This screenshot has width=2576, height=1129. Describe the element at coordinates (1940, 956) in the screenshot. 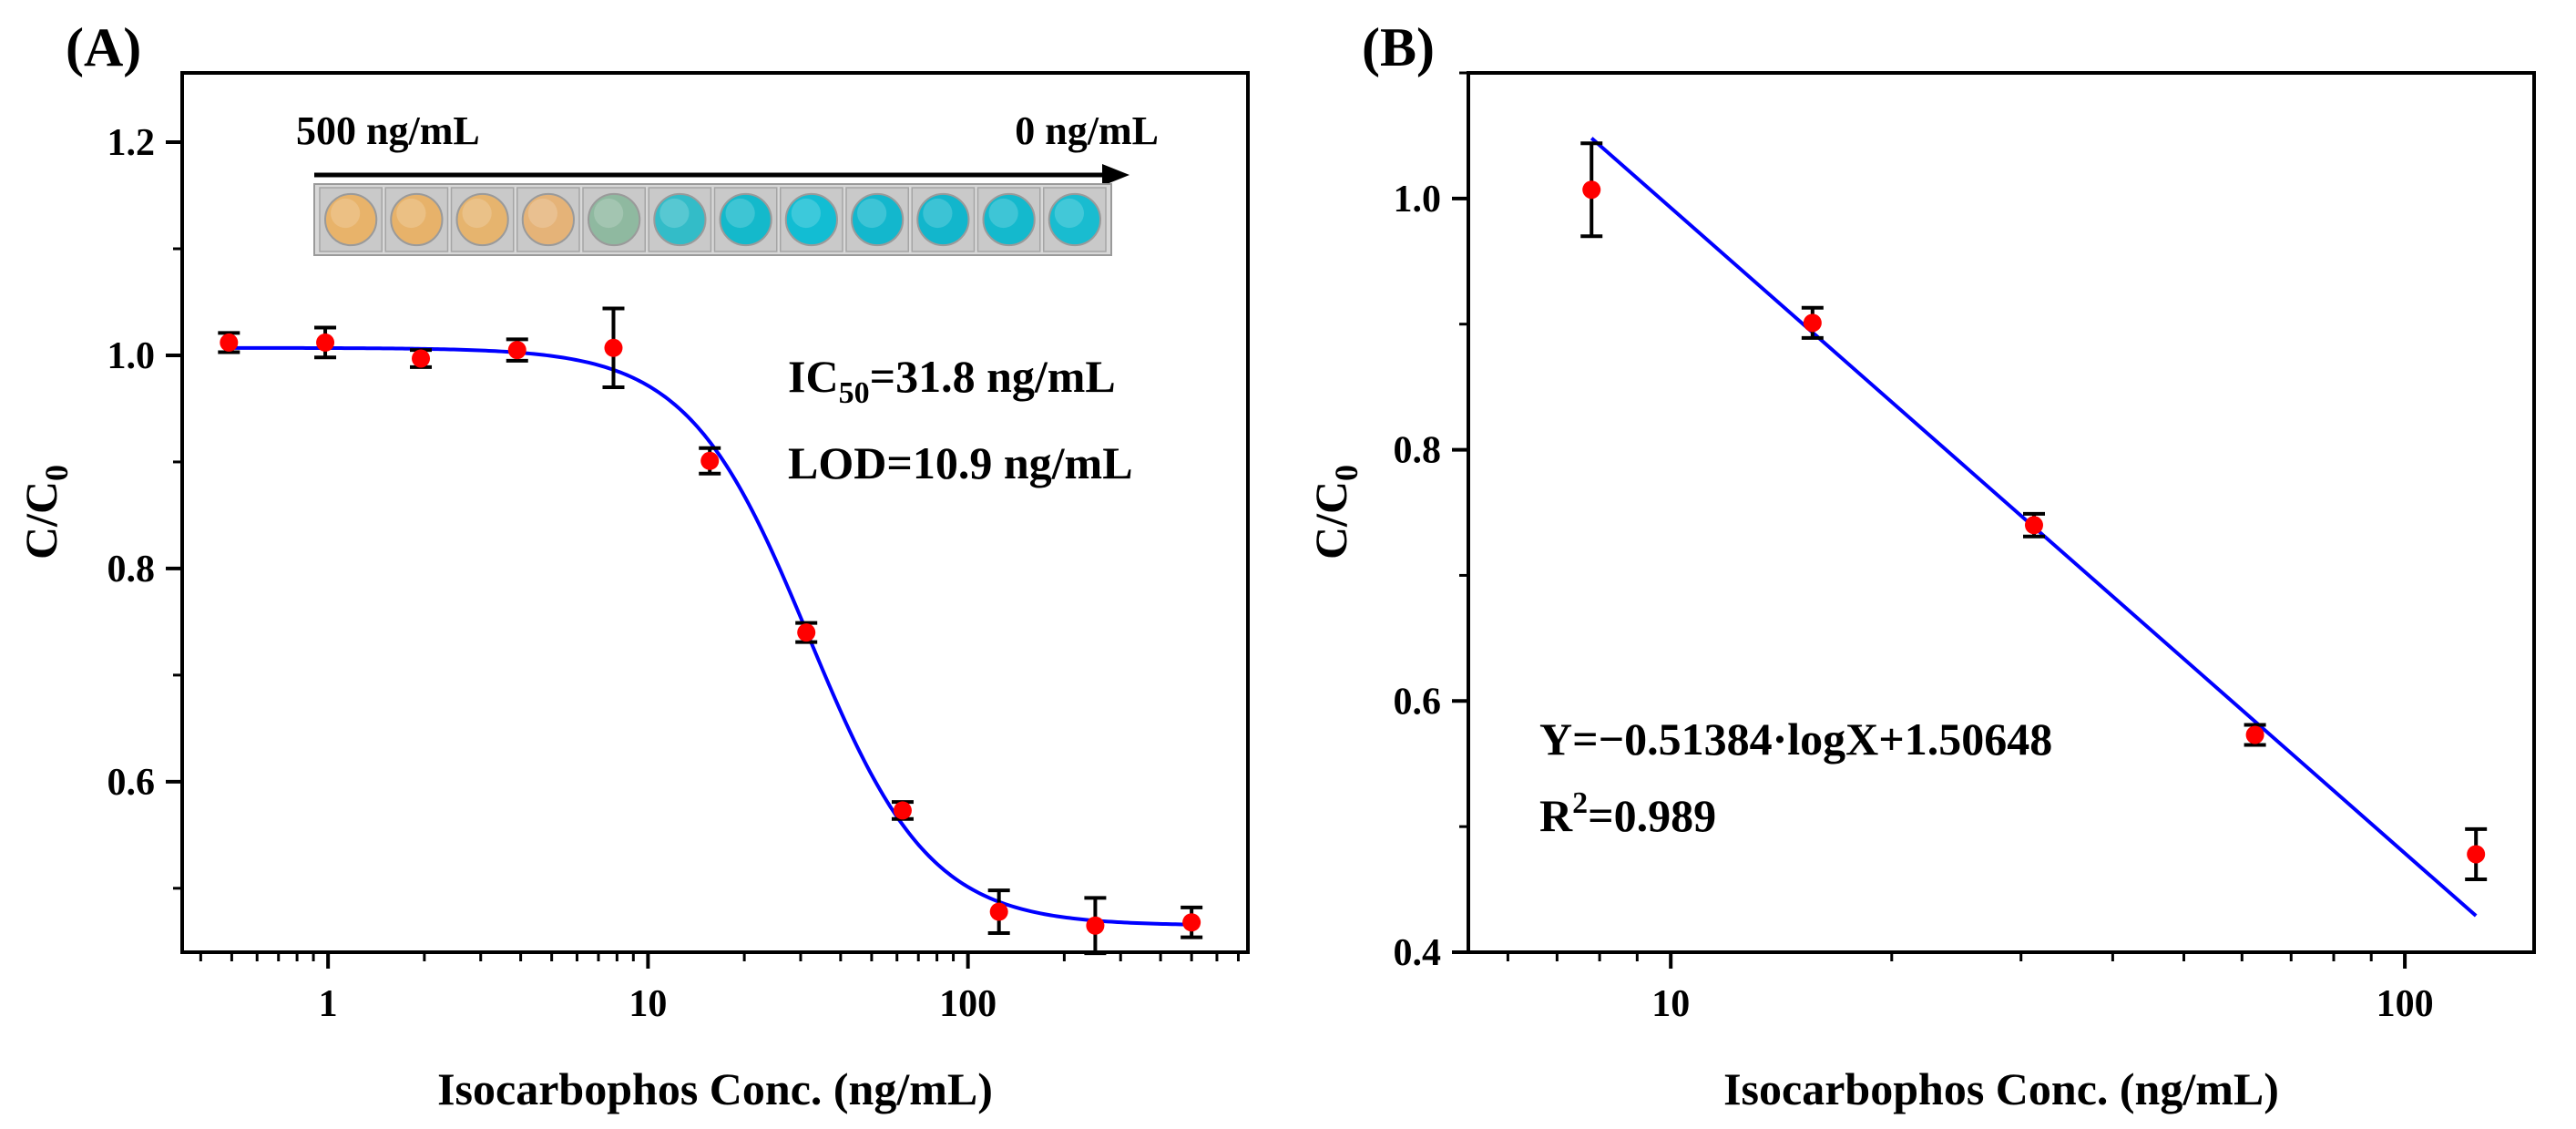

I see `panel-b-minor-ticks` at that location.